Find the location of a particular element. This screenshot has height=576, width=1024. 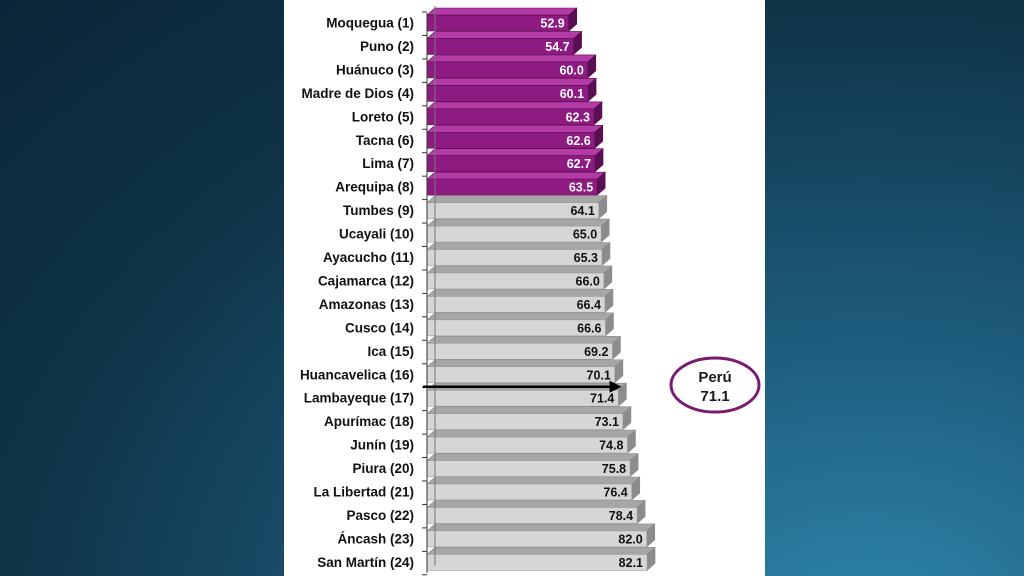

category-label: Lima (7) is located at coordinates (388, 163).